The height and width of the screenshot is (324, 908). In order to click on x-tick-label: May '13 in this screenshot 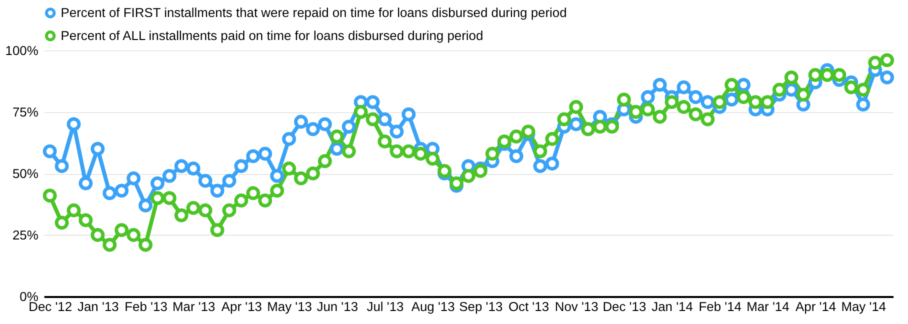, I will do `click(289, 306)`.